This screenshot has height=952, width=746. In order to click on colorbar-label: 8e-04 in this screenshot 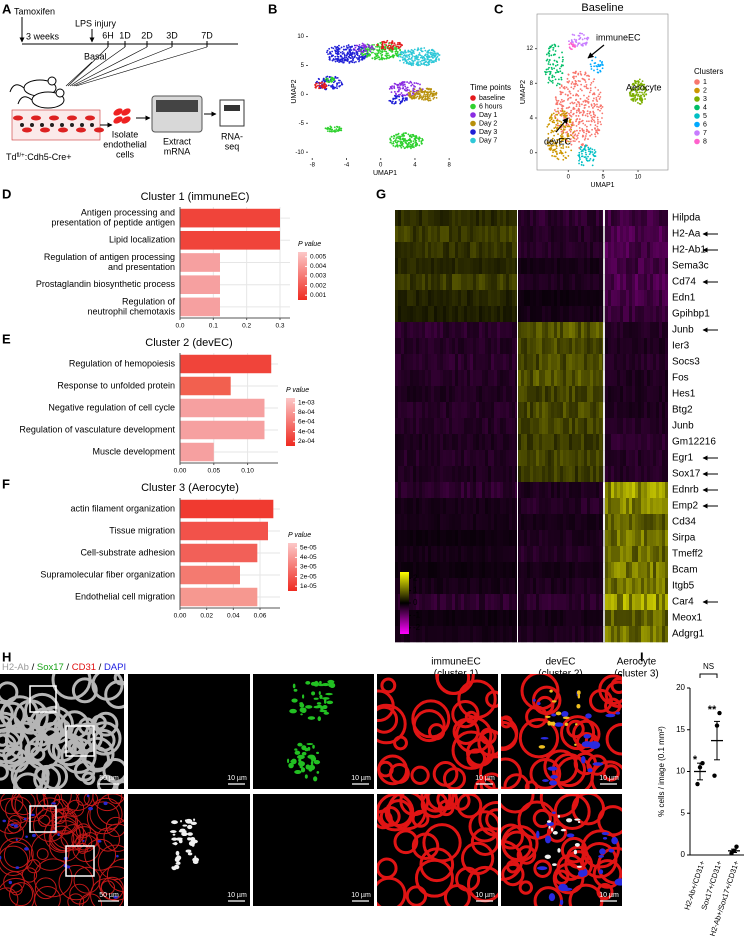, I will do `click(306, 412)`.